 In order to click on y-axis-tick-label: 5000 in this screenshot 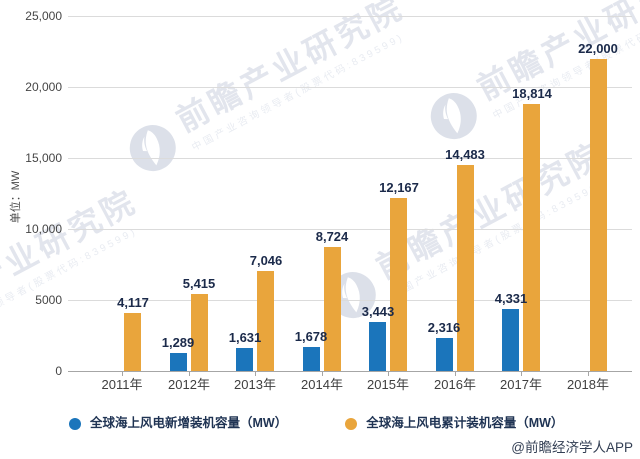, I will do `click(48, 300)`.